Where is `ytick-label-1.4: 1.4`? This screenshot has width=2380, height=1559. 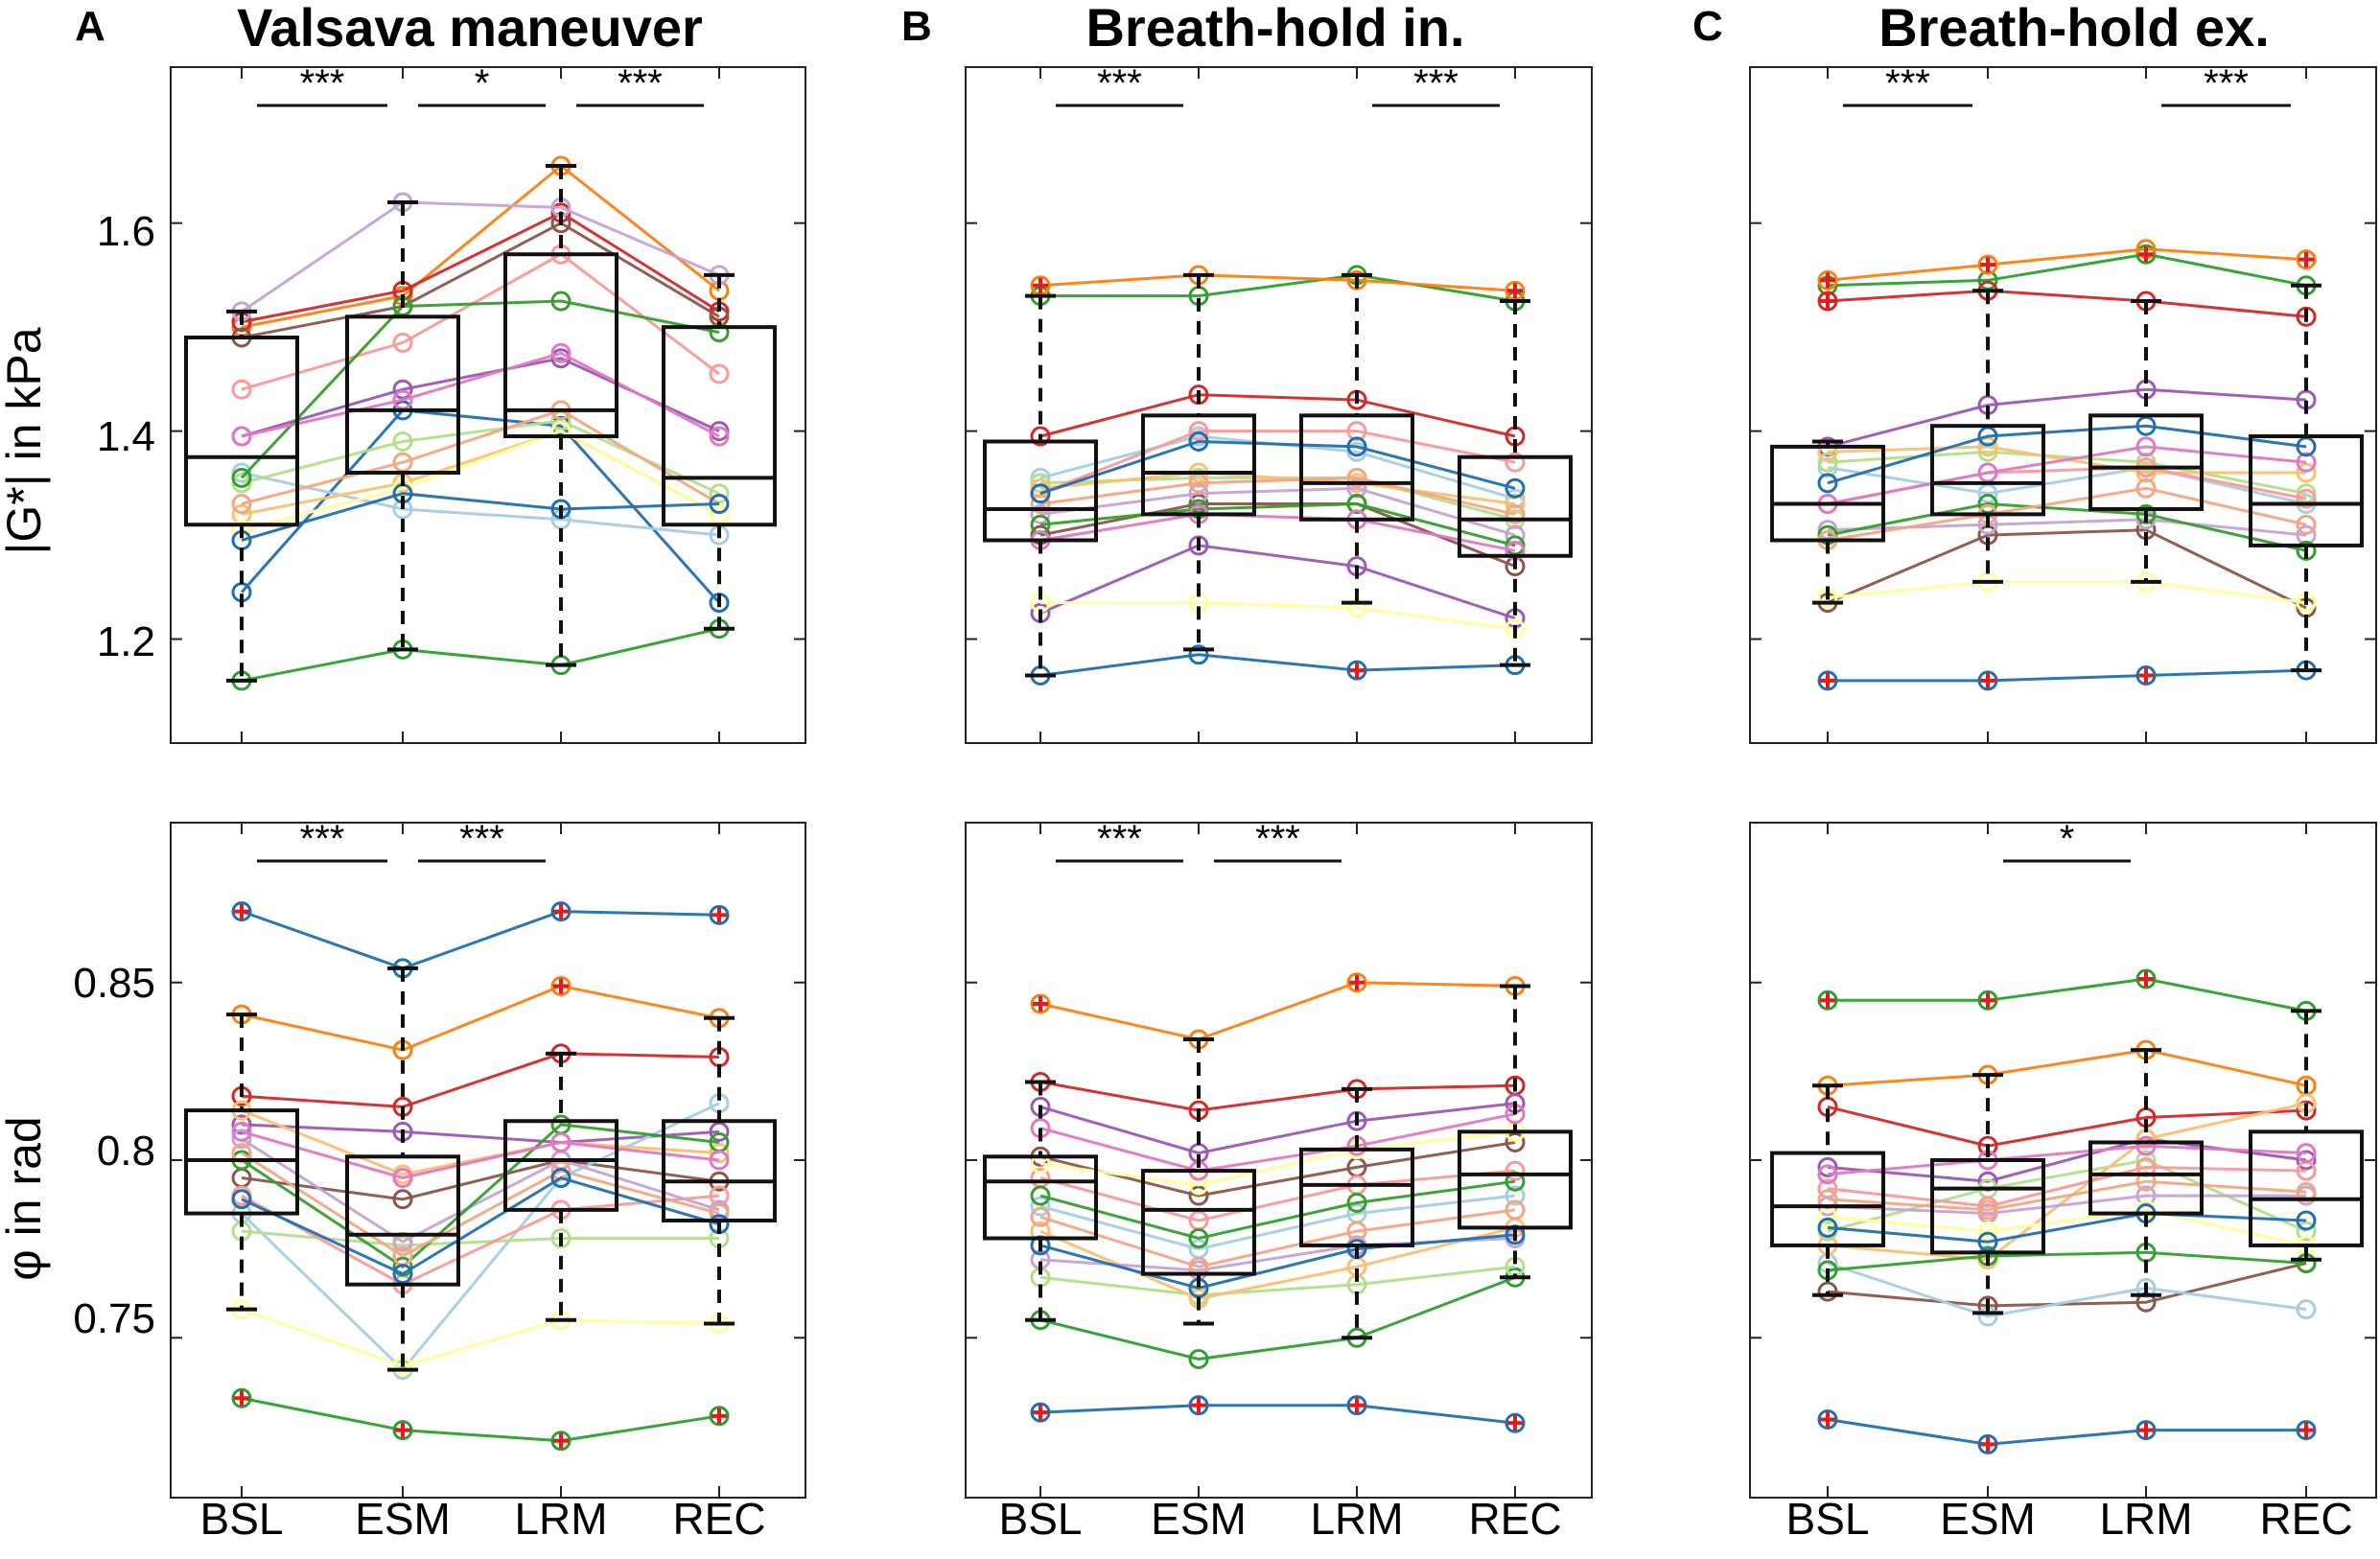 ytick-label-1.4: 1.4 is located at coordinates (126, 436).